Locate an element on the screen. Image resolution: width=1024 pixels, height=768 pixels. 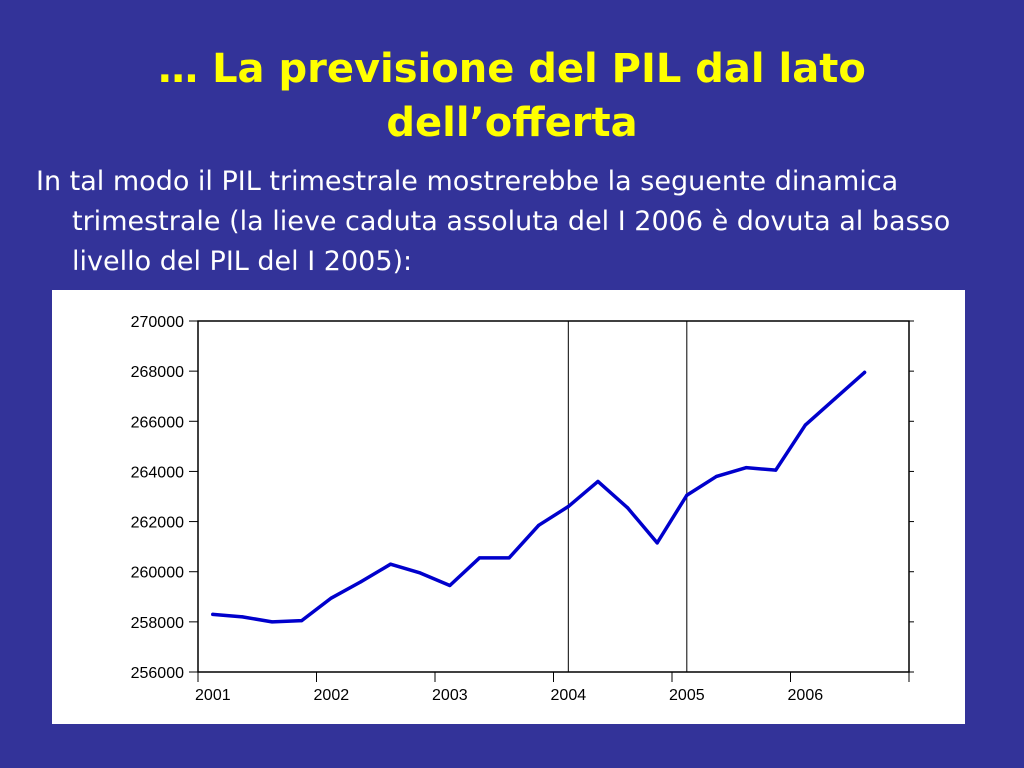
x-tick-label: 2003 is located at coordinates (450, 695).